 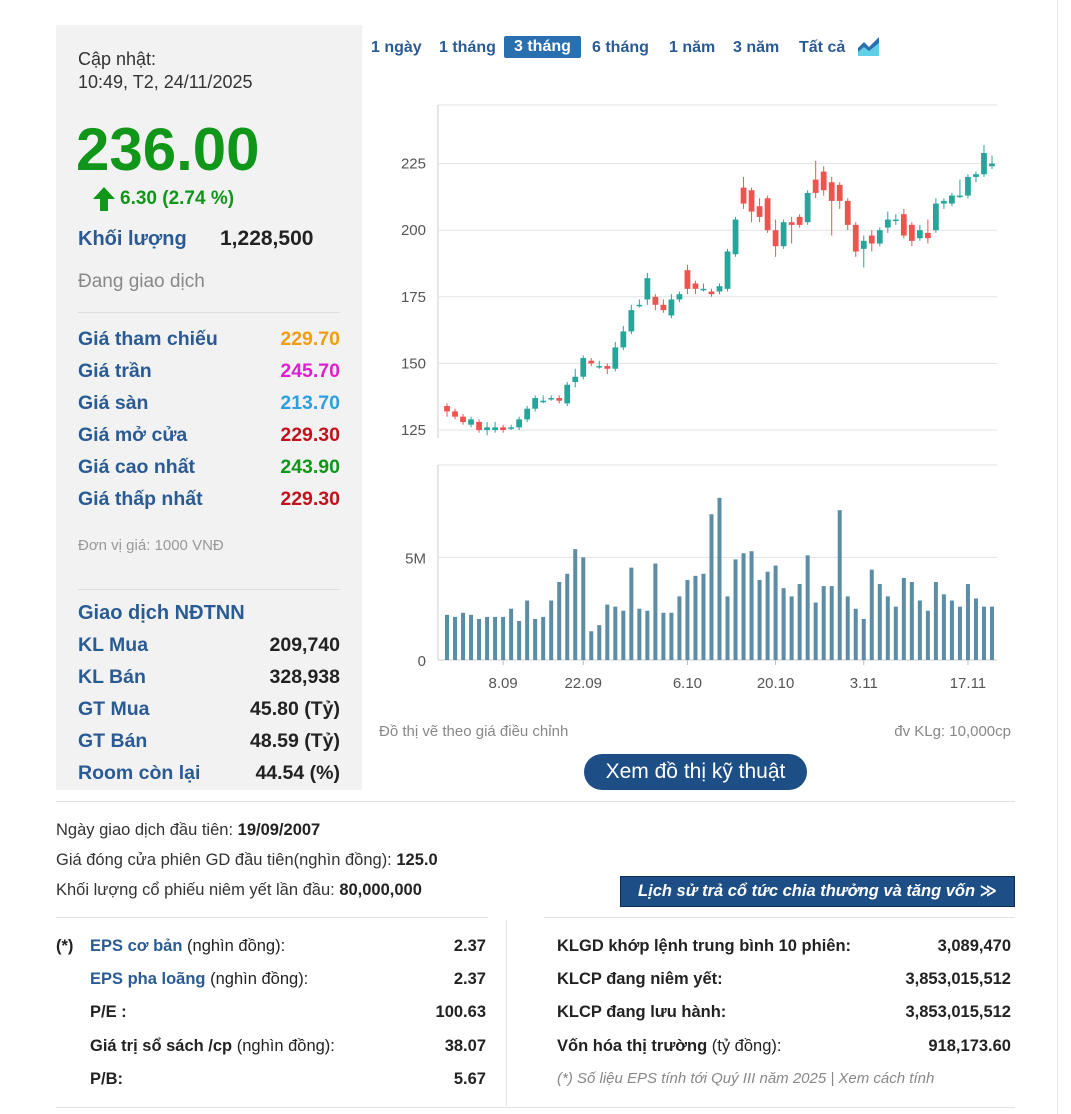 What do you see at coordinates (136, 946) in the screenshot?
I see `fin-label: EPS cơ bản` at bounding box center [136, 946].